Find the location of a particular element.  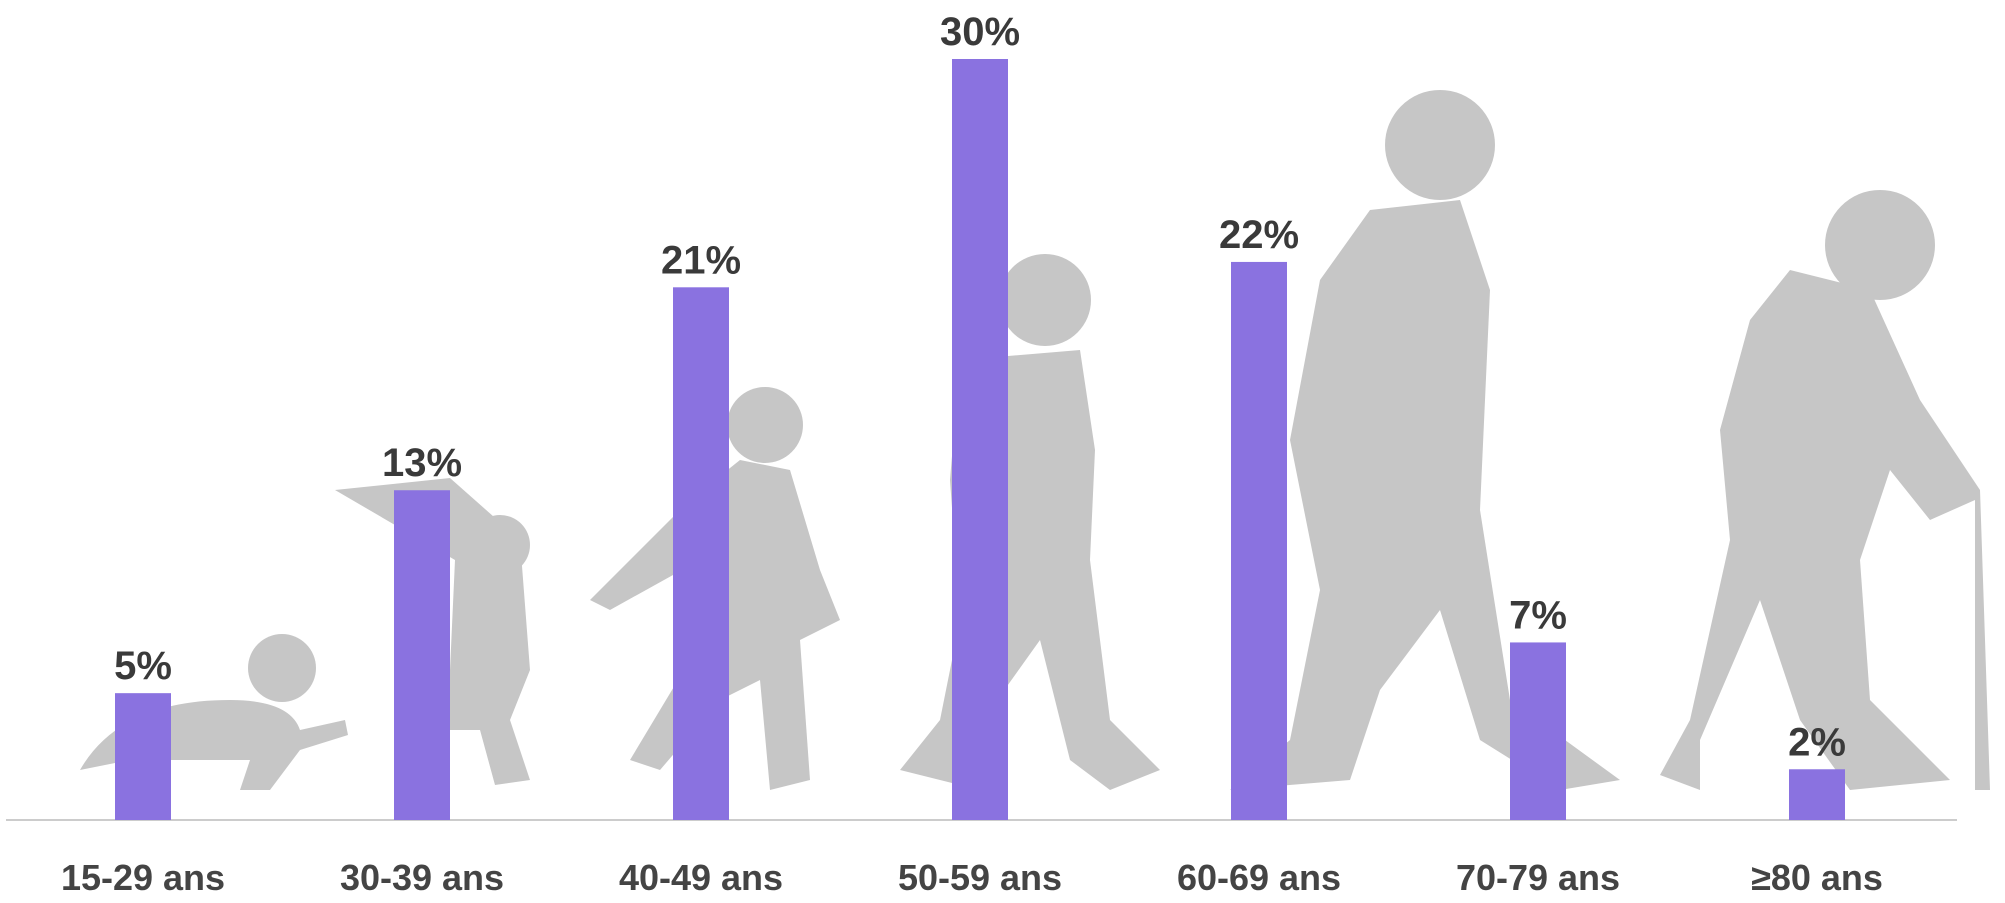

value-label: 13% is located at coordinates (422, 463).